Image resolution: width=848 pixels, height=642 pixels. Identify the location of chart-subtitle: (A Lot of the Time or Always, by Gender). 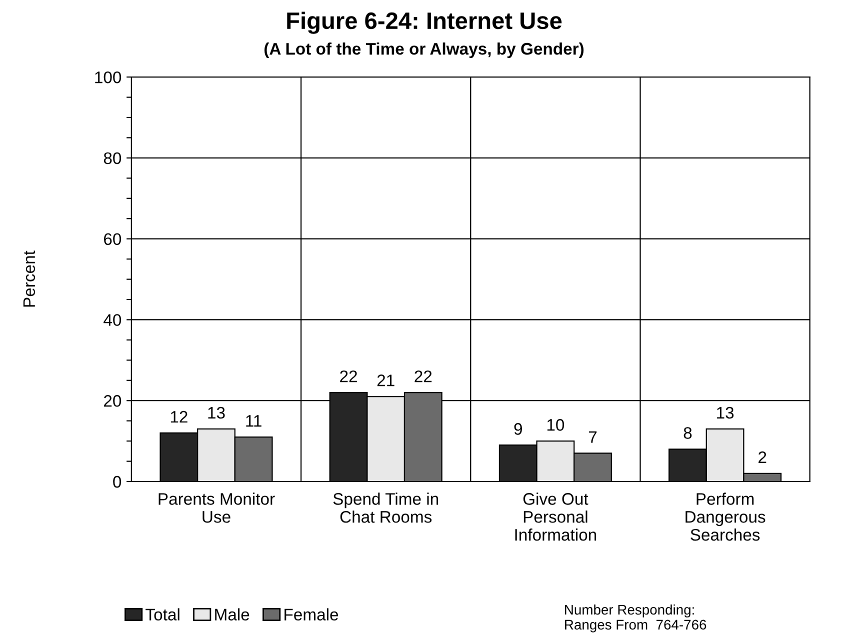
(424, 50).